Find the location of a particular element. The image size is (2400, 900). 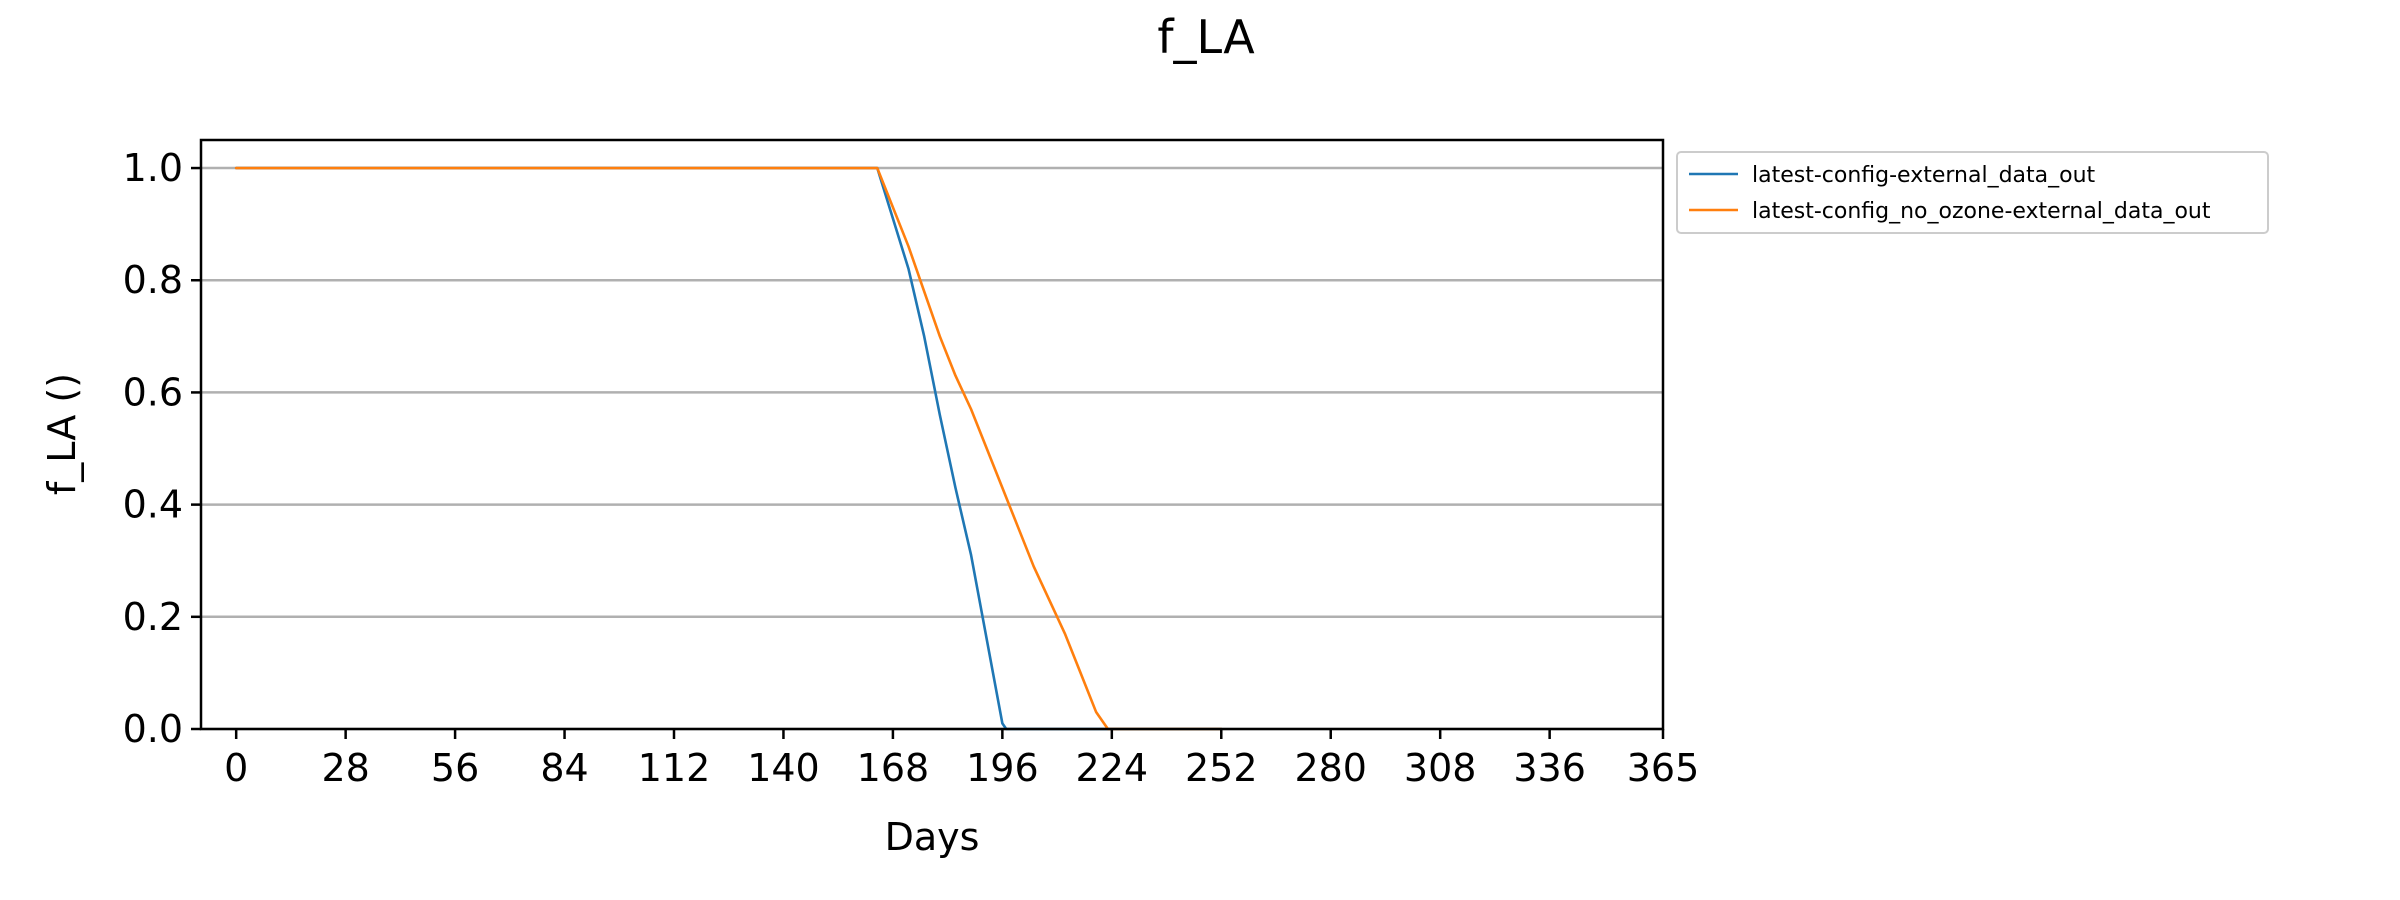

x-tick-label: 112 is located at coordinates (674, 768).